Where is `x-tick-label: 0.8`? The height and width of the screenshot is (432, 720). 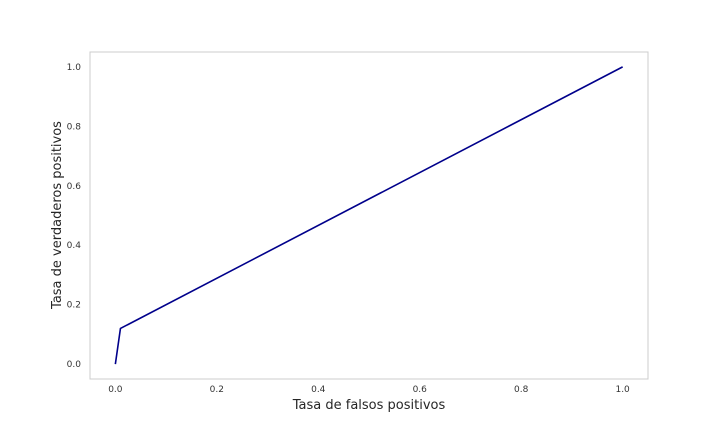 x-tick-label: 0.8 is located at coordinates (521, 390).